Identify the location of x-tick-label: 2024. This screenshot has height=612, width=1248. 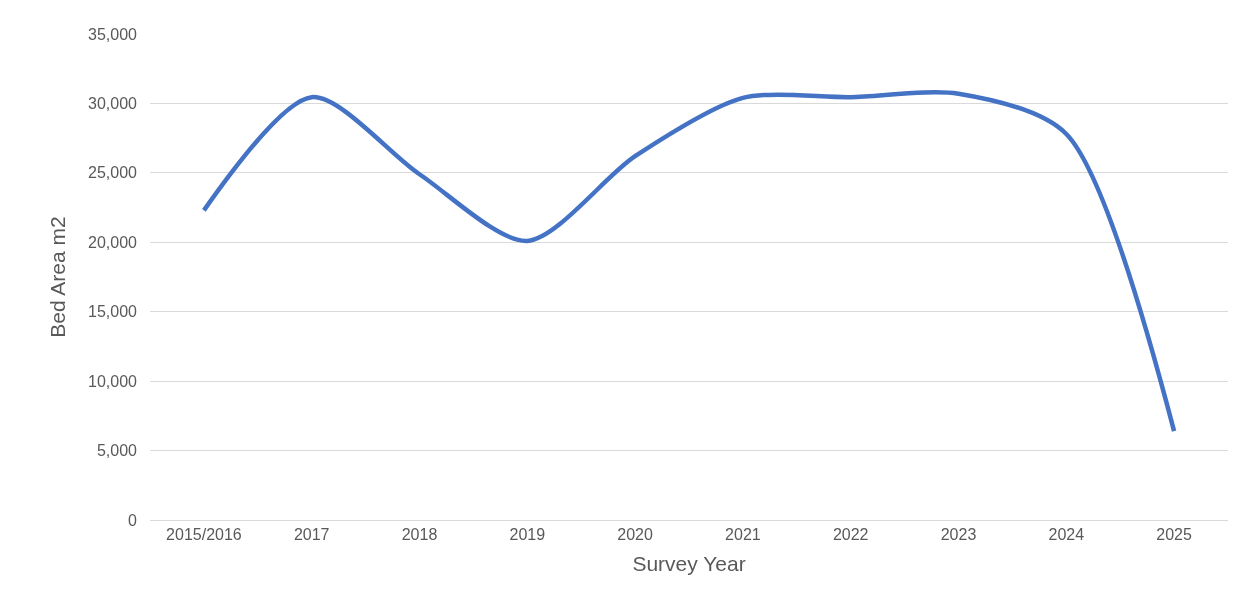
(1066, 535).